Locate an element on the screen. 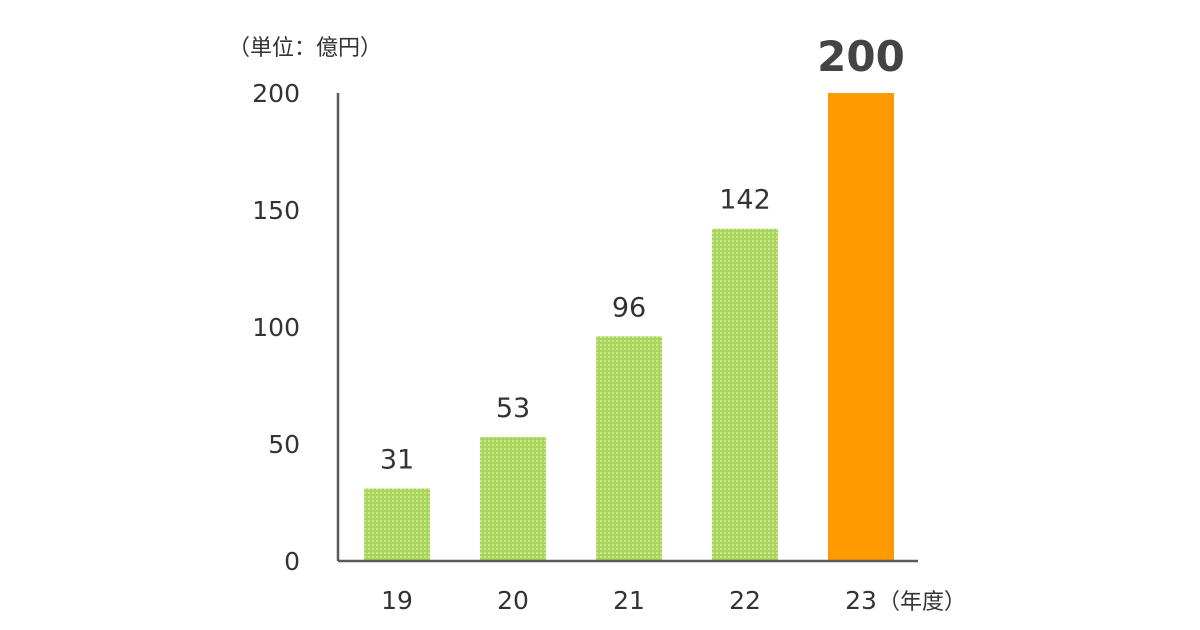  y-tick-label: 0 is located at coordinates (292, 561).